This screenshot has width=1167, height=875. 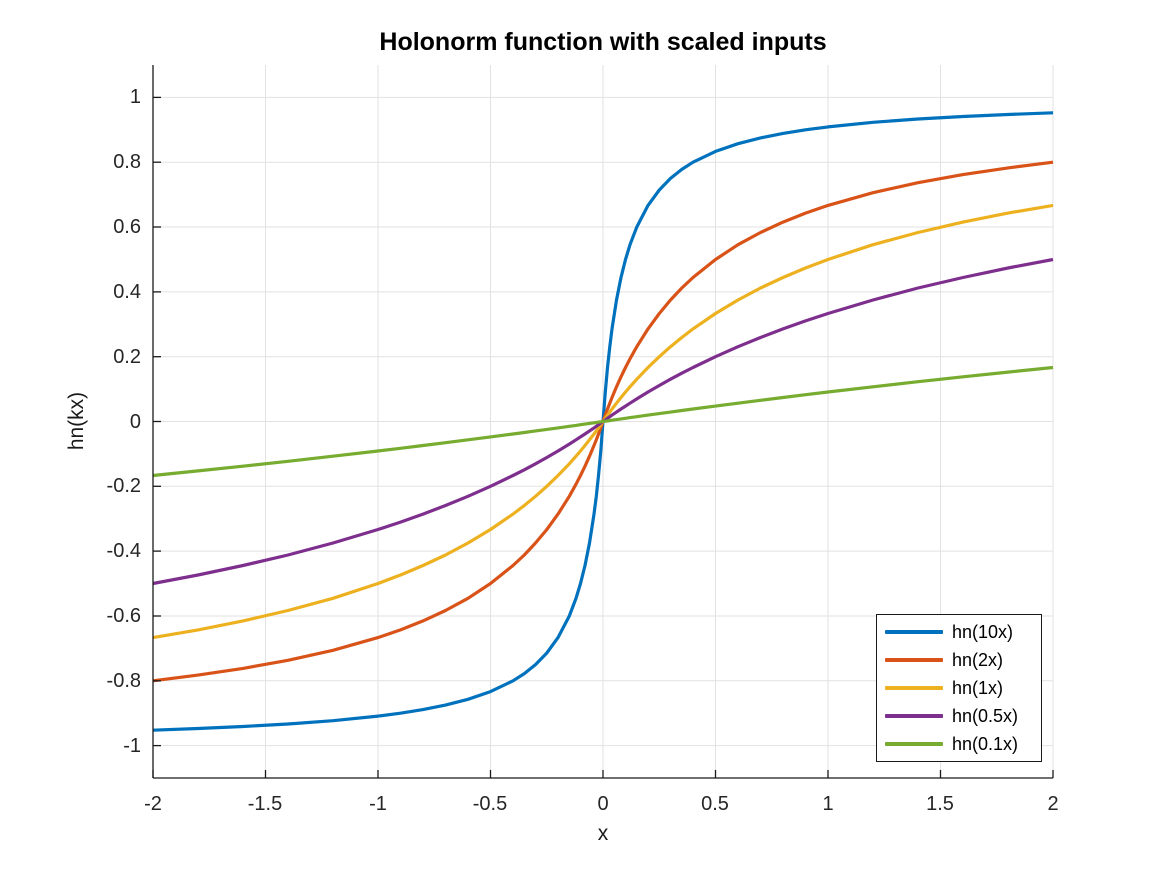 What do you see at coordinates (378, 804) in the screenshot?
I see `x-tick-label: -1` at bounding box center [378, 804].